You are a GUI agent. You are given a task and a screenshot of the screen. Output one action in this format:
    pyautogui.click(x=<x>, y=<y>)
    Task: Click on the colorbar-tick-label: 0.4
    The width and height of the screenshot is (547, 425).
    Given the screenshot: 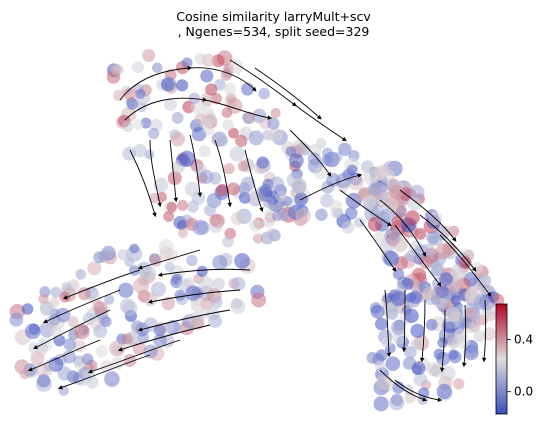 What is the action you would take?
    pyautogui.click(x=523, y=339)
    